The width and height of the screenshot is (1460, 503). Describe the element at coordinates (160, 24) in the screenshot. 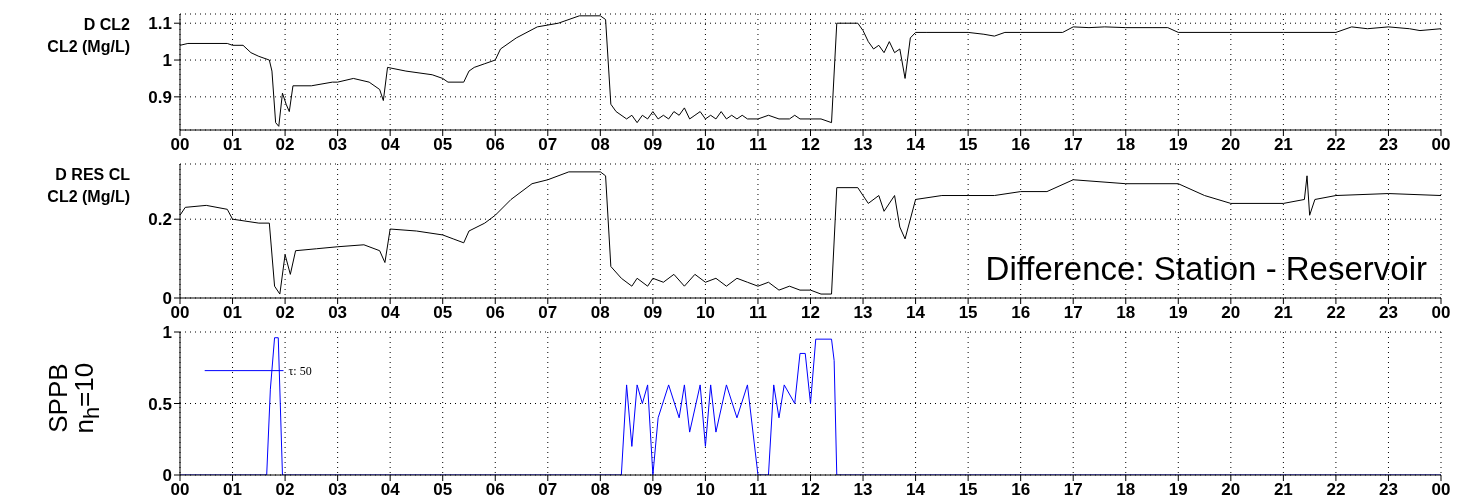

I see `y-tick-label: 1.1` at that location.